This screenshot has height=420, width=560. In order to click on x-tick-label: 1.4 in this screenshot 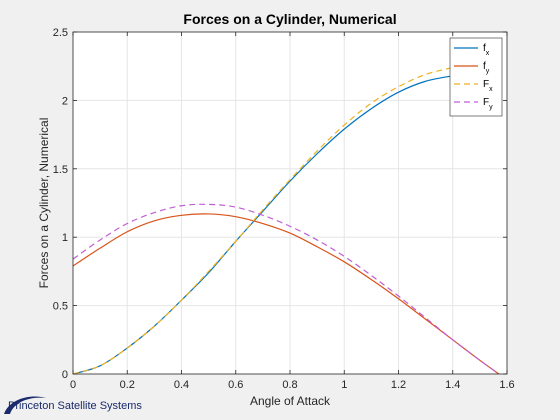, I will do `click(452, 385)`.